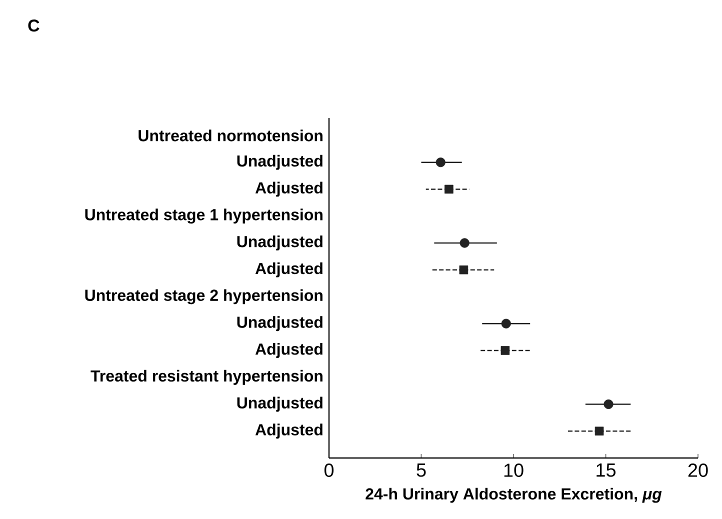  I want to click on y-tick-label: Treated resistant hypertension, so click(206, 377).